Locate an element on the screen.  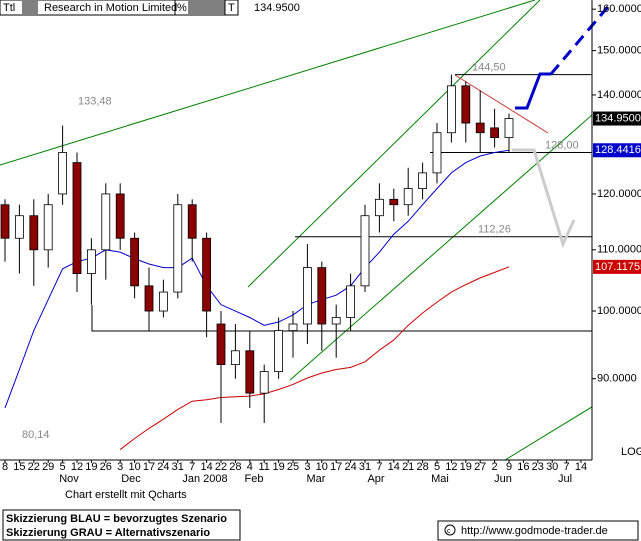
credit: Chart erstellt mit Qcharts is located at coordinates (126, 495).